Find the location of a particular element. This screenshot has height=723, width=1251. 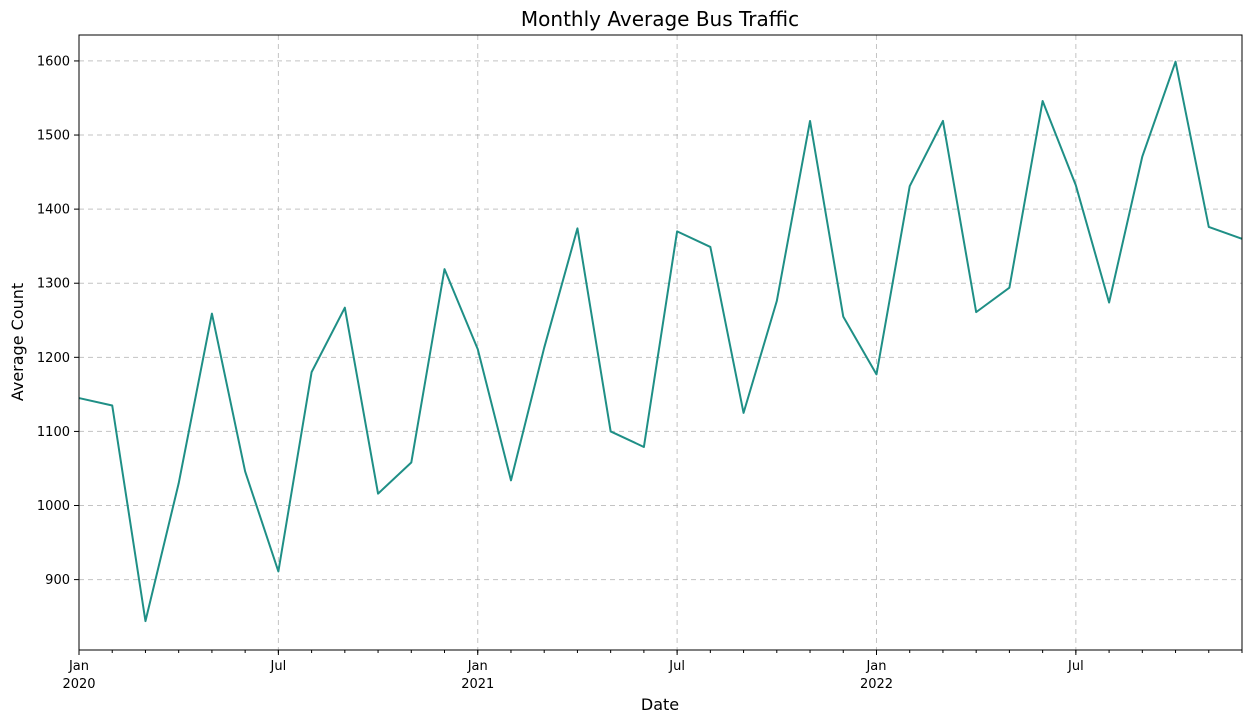

x-tick-year-label: 2022 is located at coordinates (876, 684).